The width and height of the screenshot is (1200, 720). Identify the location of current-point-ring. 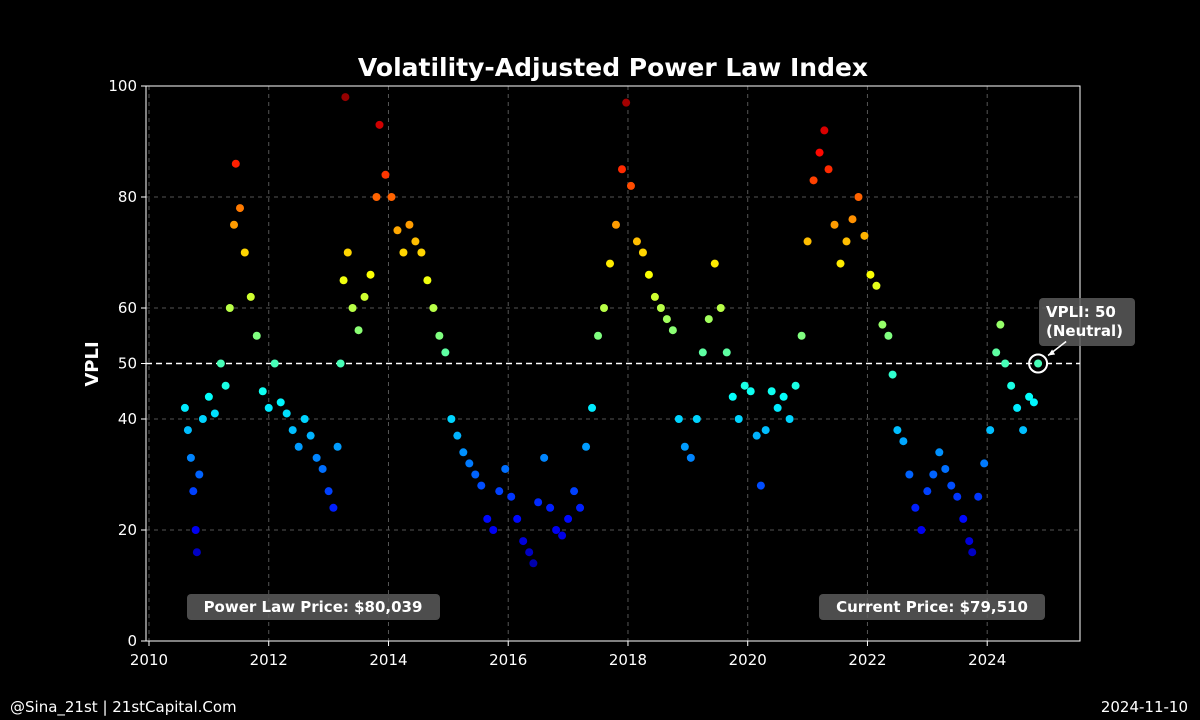
(1038, 363).